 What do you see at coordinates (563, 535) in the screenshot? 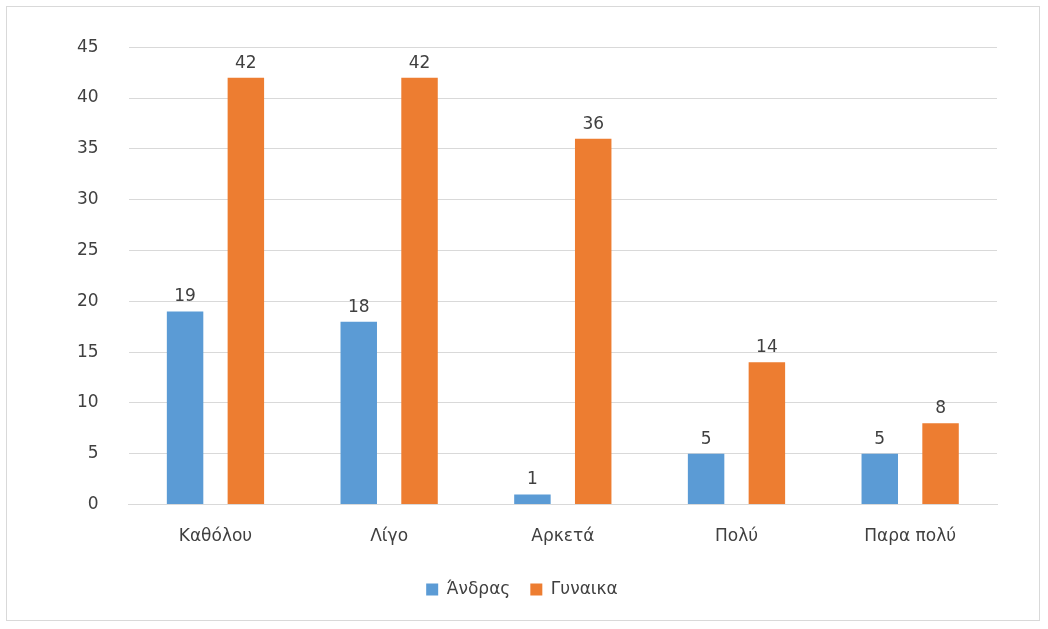
I see `x-tick-label: Αρκετά` at bounding box center [563, 535].